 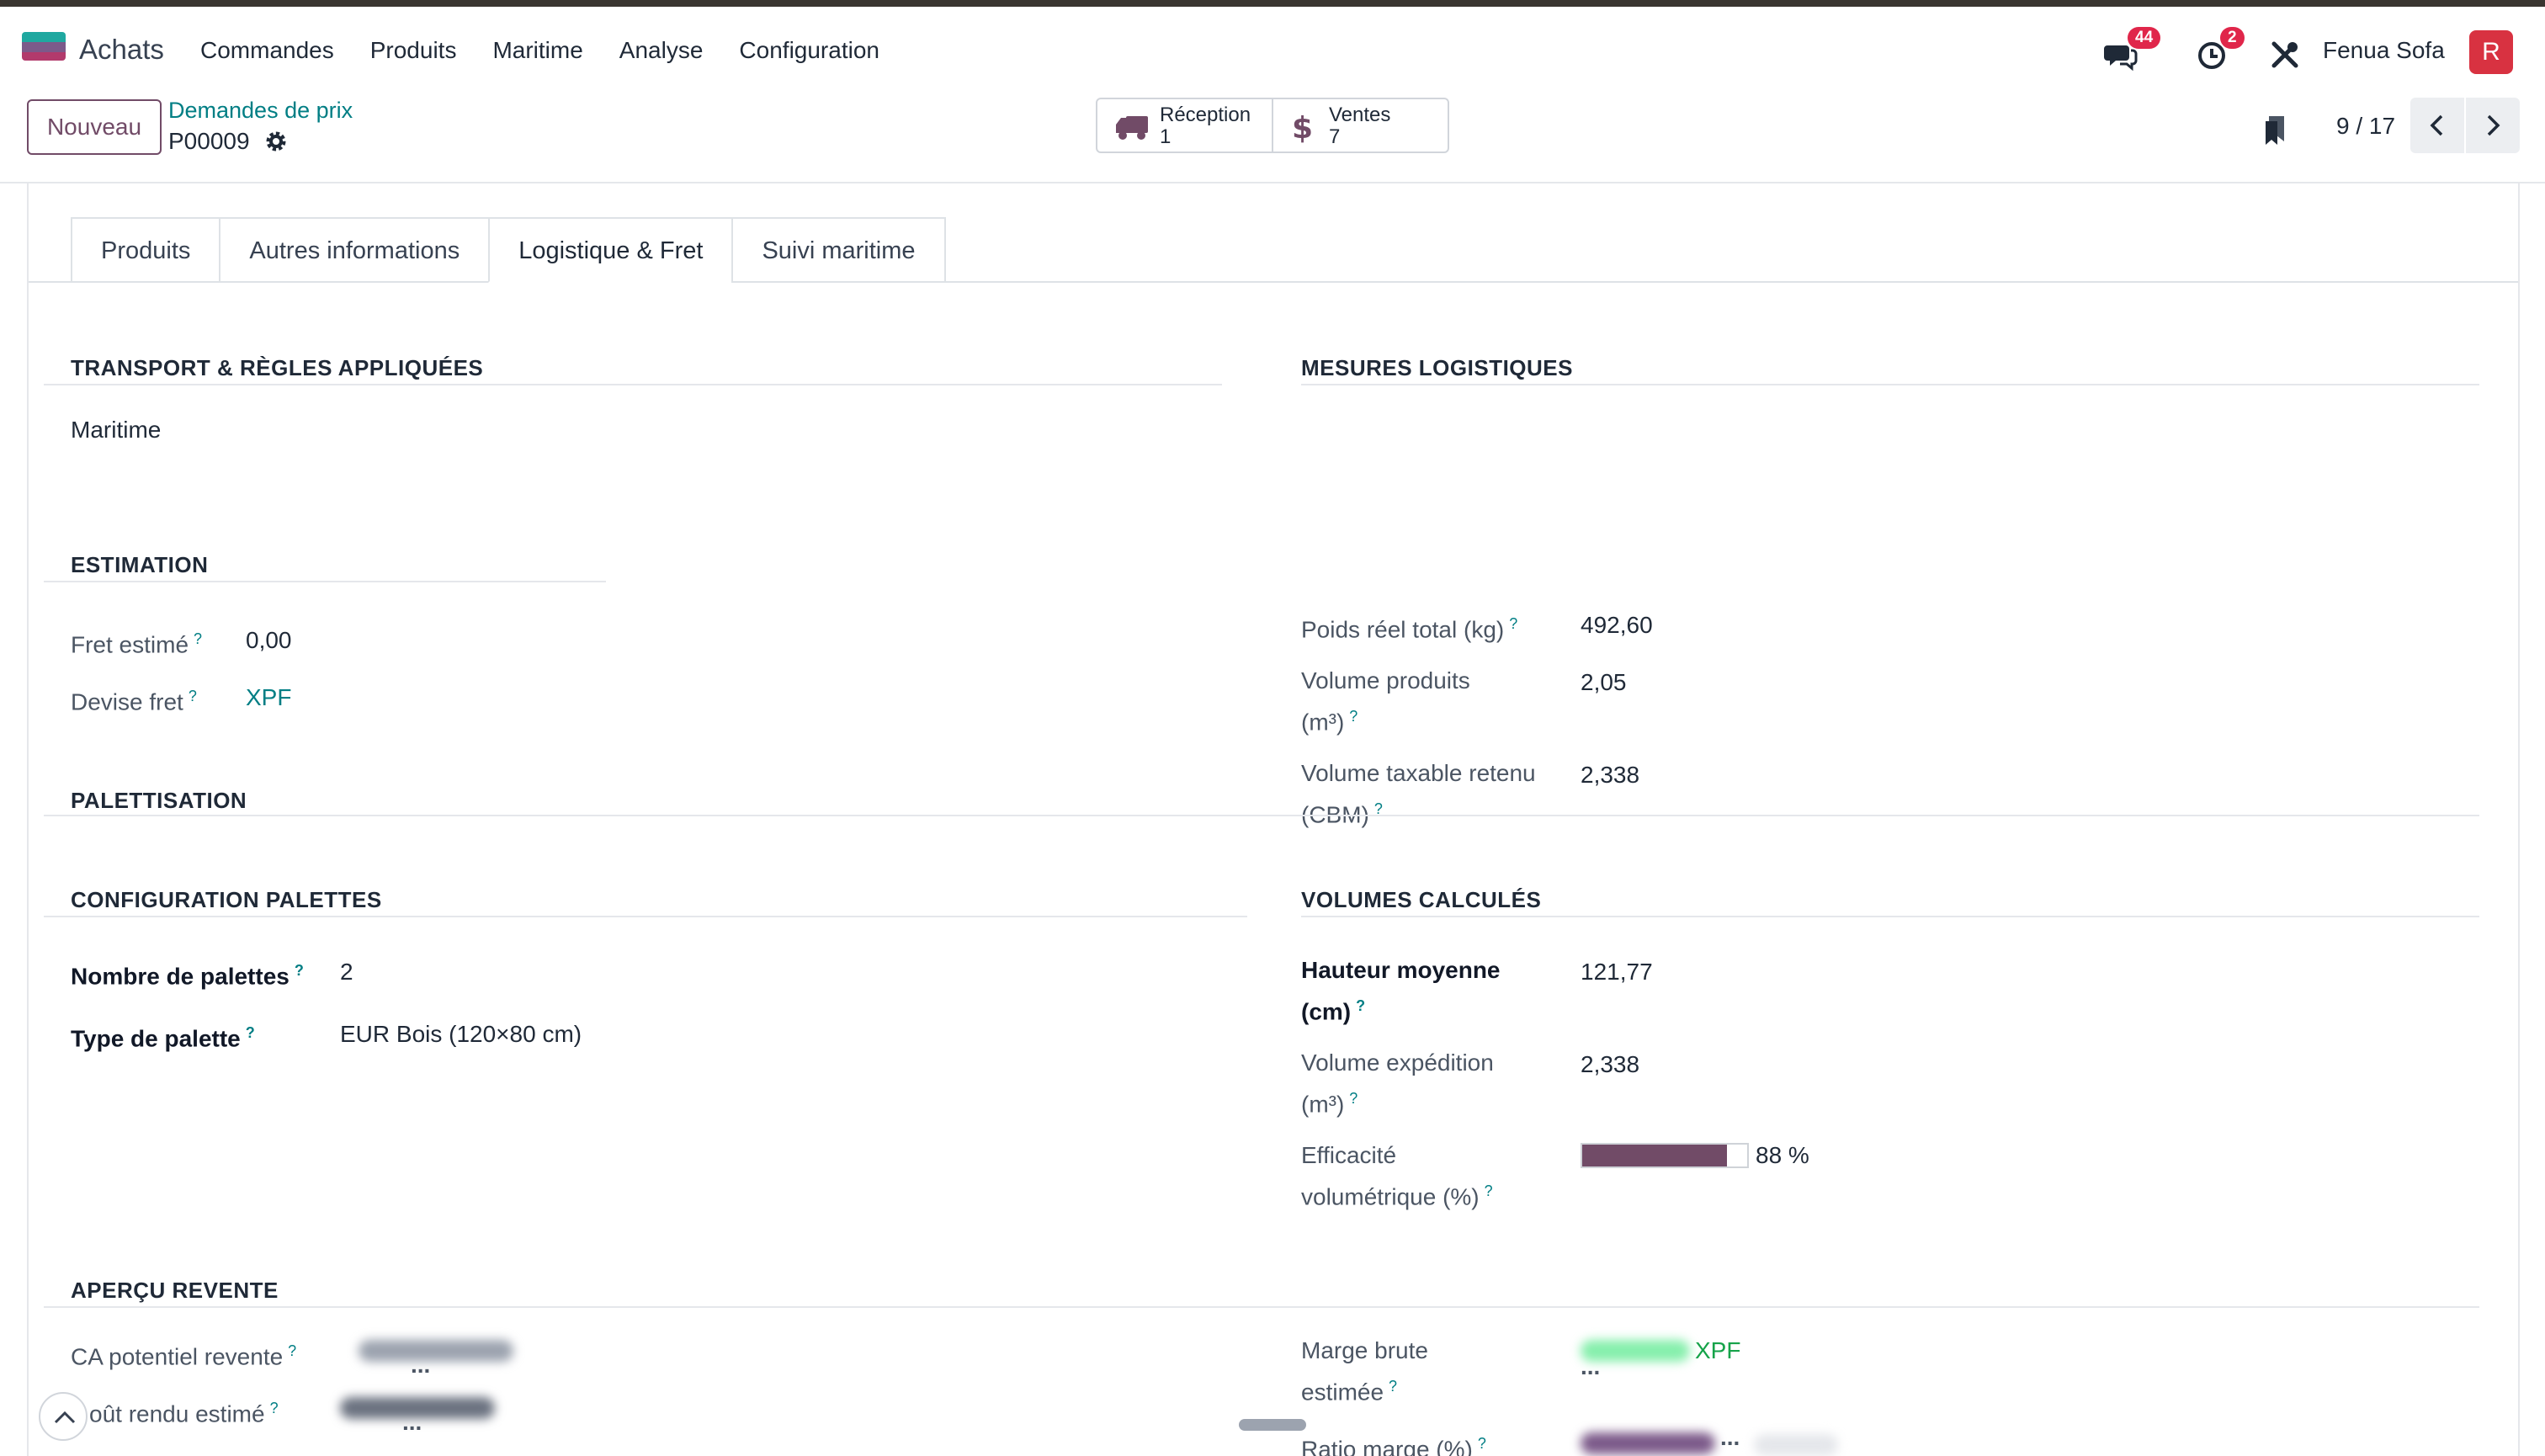 I want to click on volume-produits-label-l1: Volume produits, so click(x=1385, y=680).